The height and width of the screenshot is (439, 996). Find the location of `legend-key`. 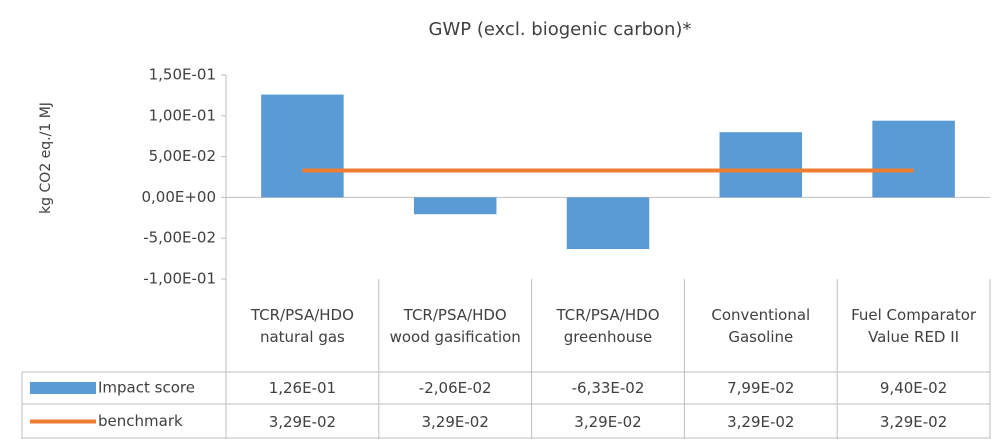

legend-key is located at coordinates (63, 388).